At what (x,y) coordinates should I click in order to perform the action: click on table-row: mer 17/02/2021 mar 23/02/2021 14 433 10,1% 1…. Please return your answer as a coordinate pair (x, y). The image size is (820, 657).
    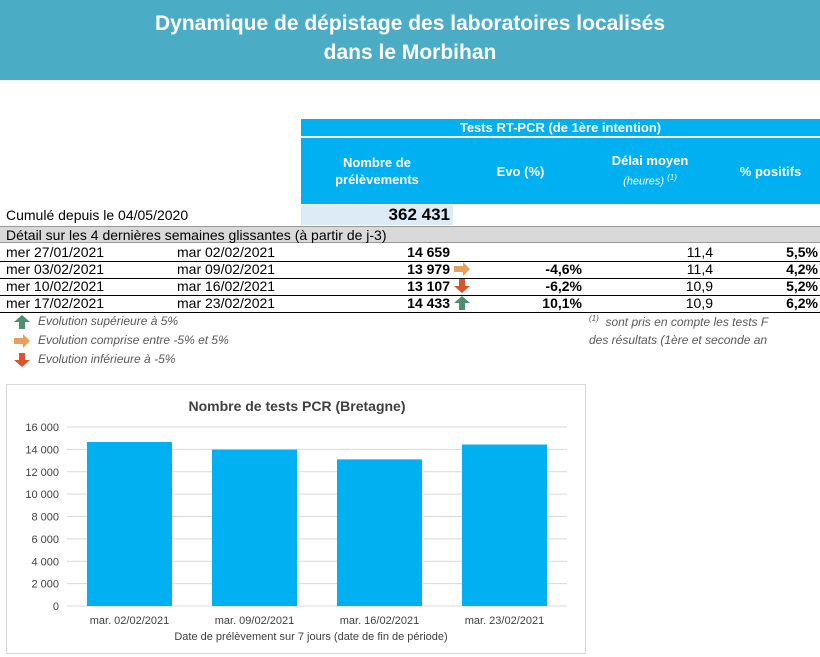
    Looking at the image, I should click on (410, 304).